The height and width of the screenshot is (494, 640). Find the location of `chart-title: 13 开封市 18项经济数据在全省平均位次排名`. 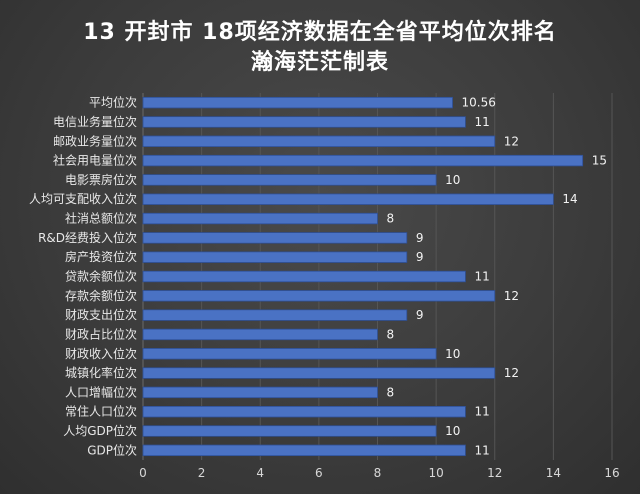

chart-title: 13 开封市 18项经济数据在全省平均位次排名 is located at coordinates (320, 32).